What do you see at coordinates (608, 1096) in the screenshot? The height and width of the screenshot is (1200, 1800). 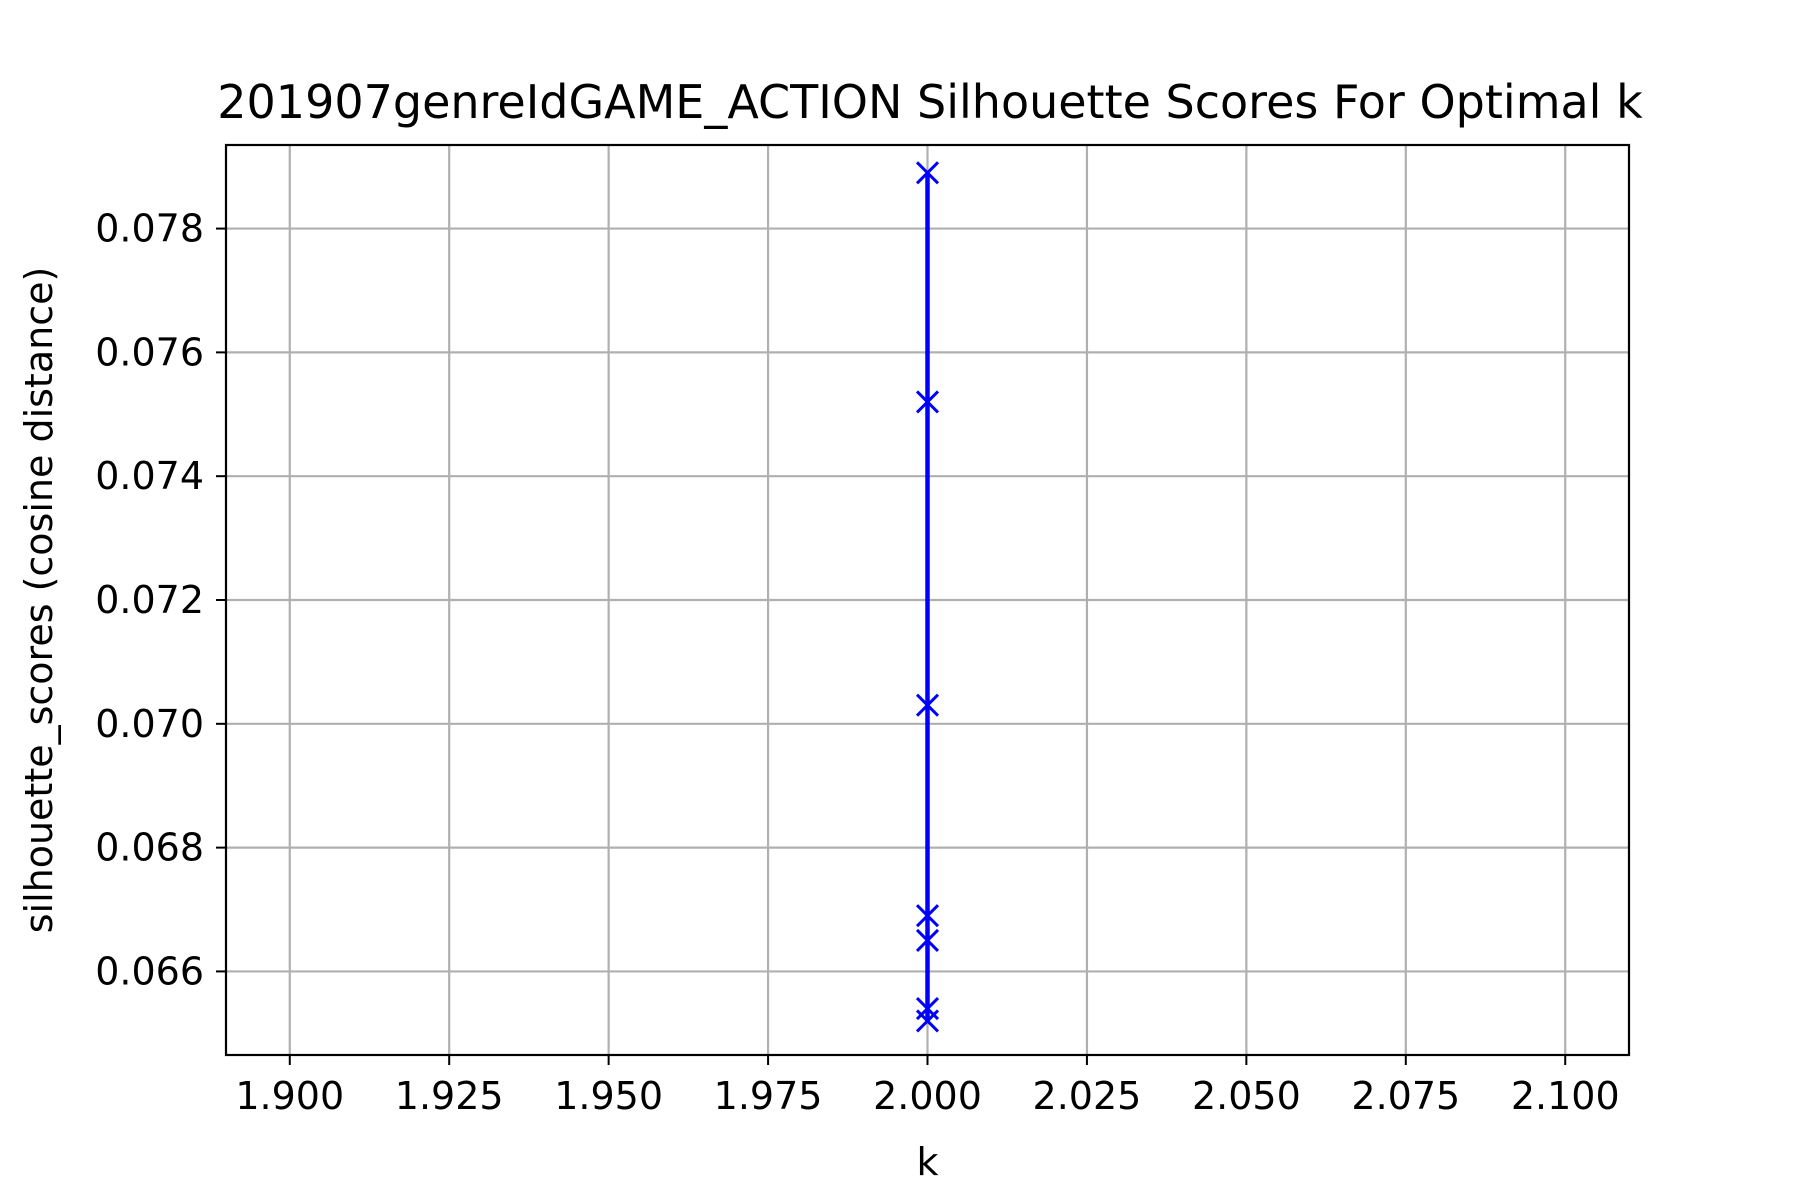 I see `x-tick-label: 1.950` at bounding box center [608, 1096].